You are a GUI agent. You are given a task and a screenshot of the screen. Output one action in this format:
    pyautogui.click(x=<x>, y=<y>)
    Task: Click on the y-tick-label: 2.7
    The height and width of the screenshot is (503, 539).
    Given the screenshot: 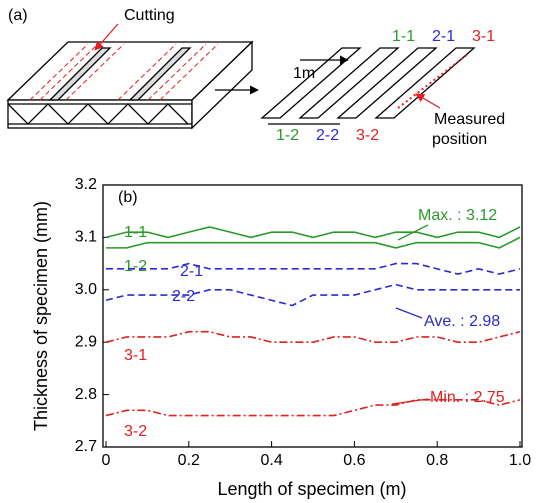 What is the action you would take?
    pyautogui.click(x=86, y=446)
    